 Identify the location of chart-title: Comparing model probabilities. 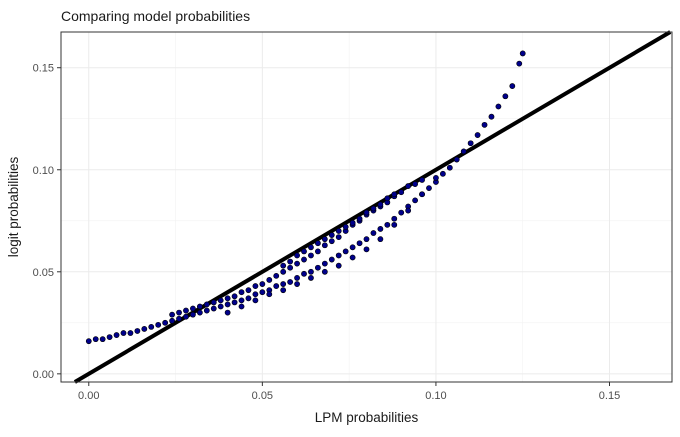
(155, 16).